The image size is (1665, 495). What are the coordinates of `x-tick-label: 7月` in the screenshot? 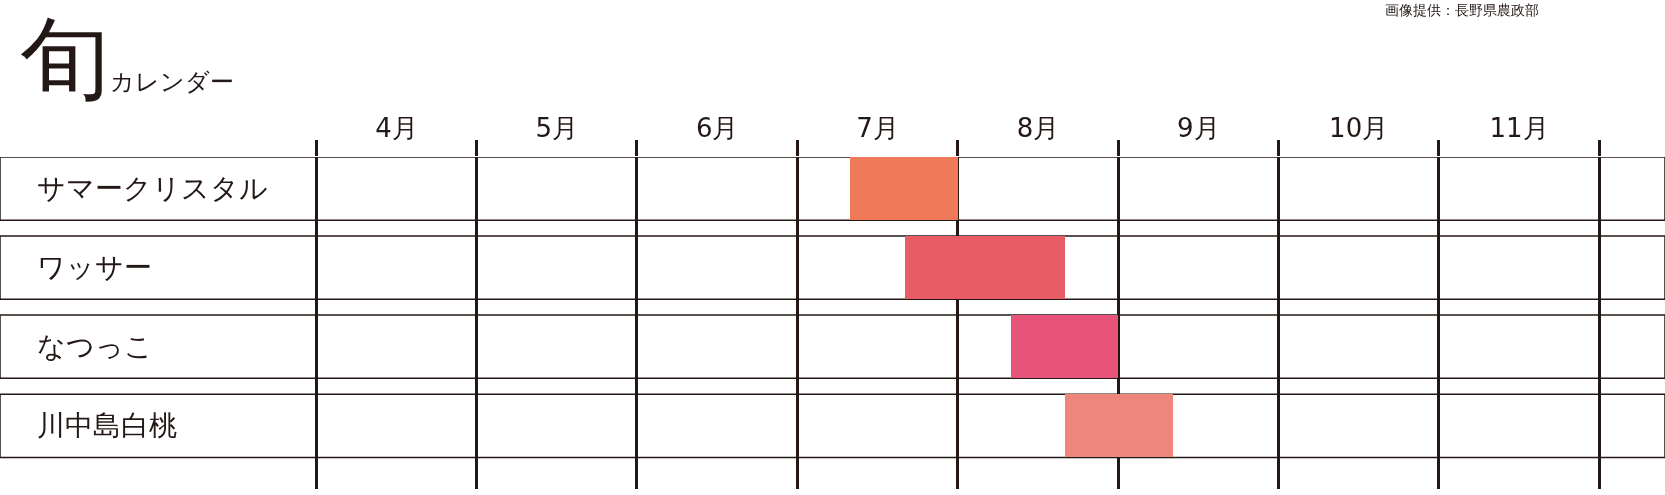 It's located at (877, 127).